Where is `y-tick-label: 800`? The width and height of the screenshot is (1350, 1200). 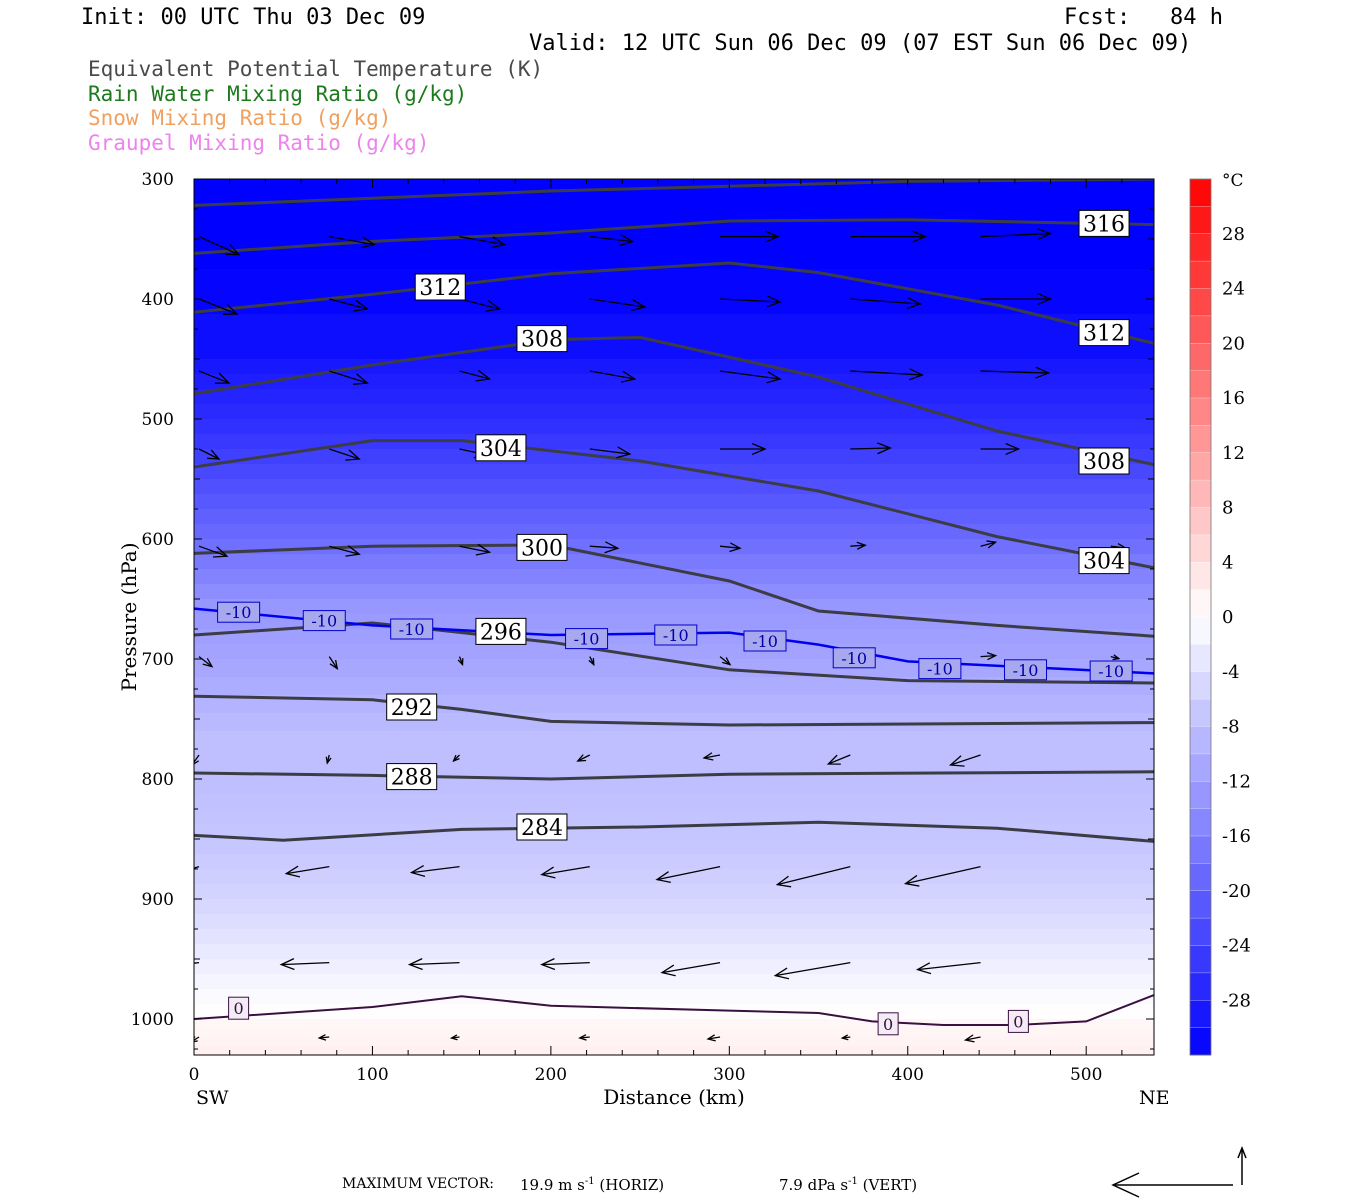
y-tick-label: 800 is located at coordinates (158, 780).